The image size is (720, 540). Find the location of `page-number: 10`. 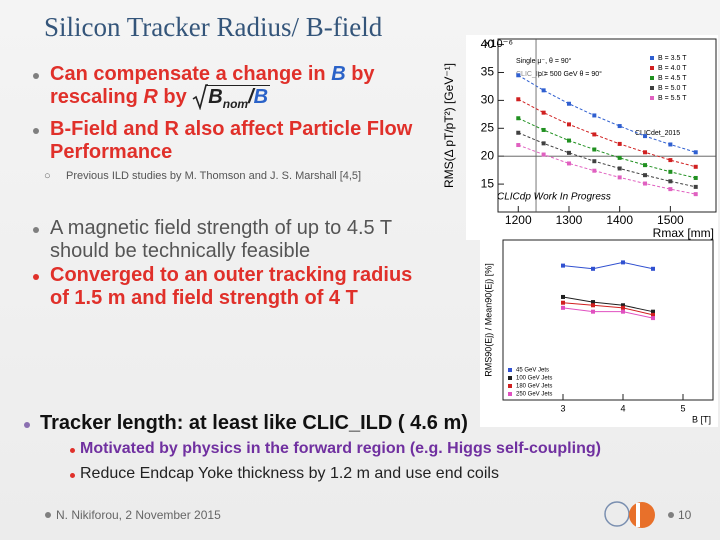

page-number: 10 is located at coordinates (685, 515).